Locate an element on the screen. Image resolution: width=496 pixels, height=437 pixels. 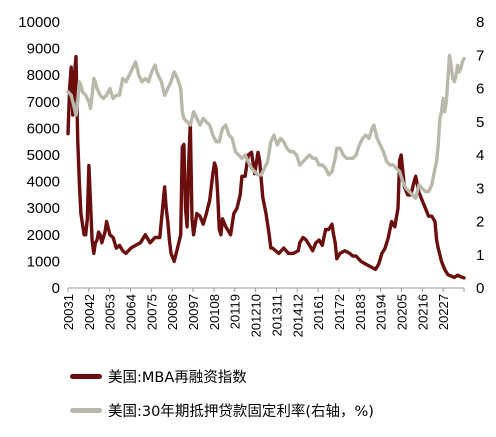
legend-item-refi: 美国:MBA再融资指数 is located at coordinates (280, 376).